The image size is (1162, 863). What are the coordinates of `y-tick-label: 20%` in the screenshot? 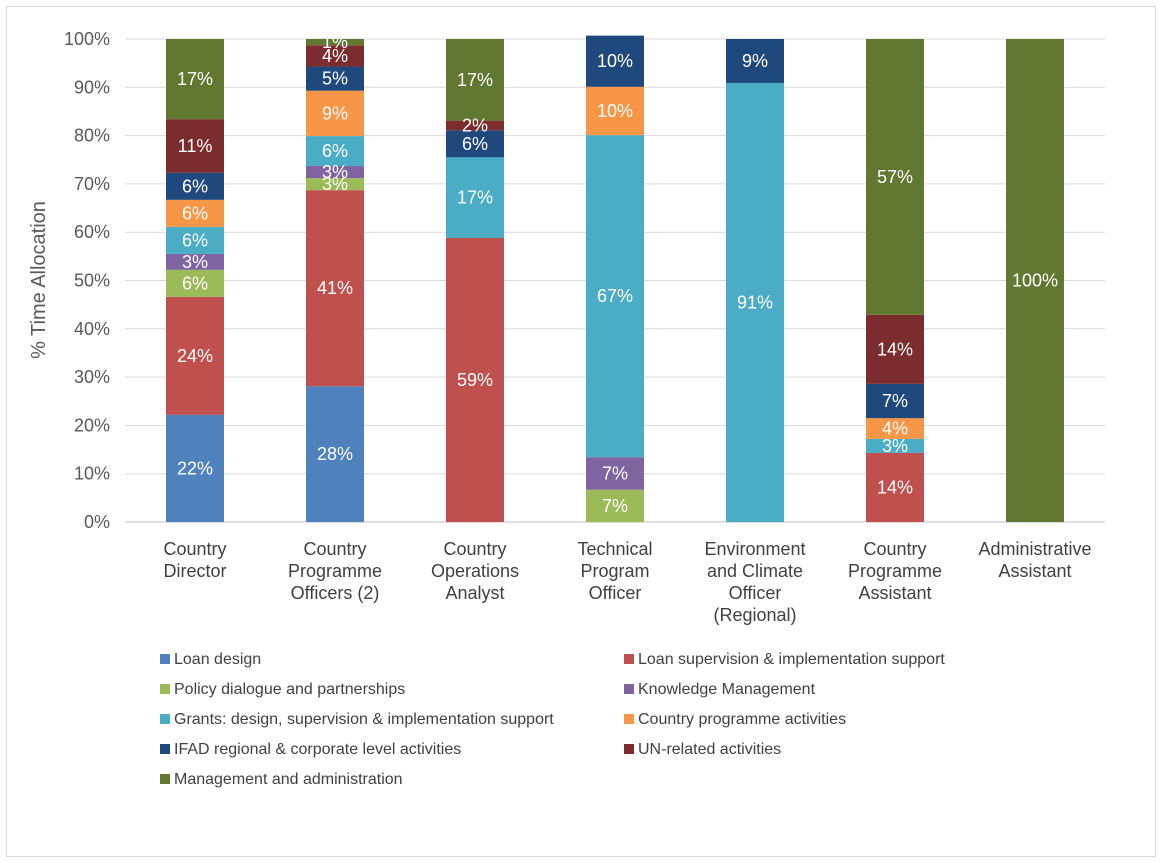 It's located at (92, 425).